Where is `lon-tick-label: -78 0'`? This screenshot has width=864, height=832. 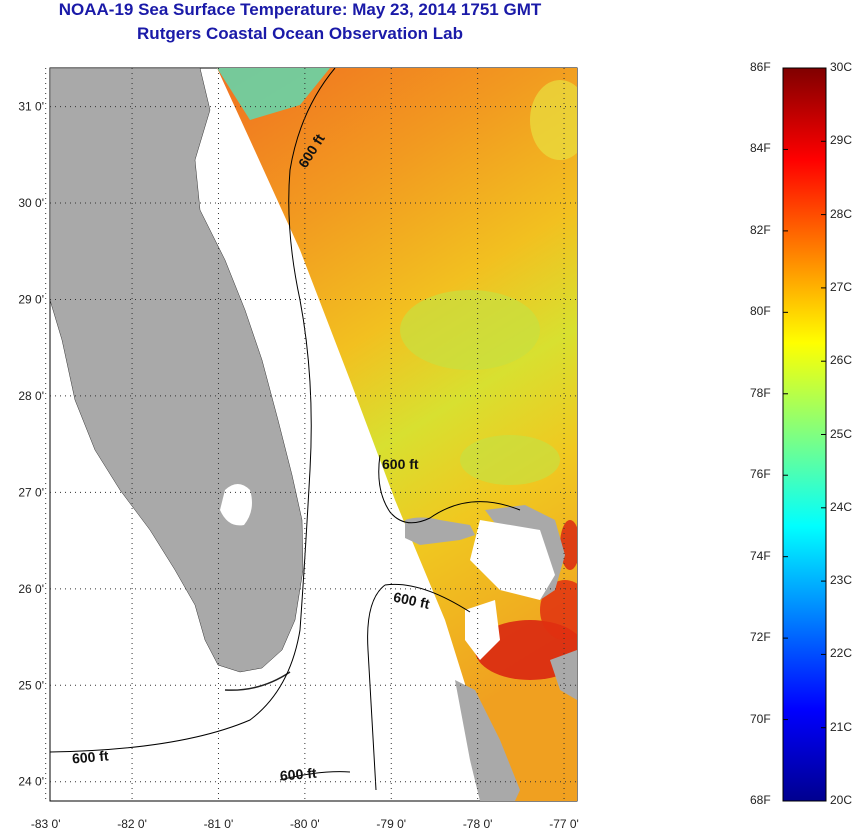
lon-tick-label: -78 0' is located at coordinates (478, 824).